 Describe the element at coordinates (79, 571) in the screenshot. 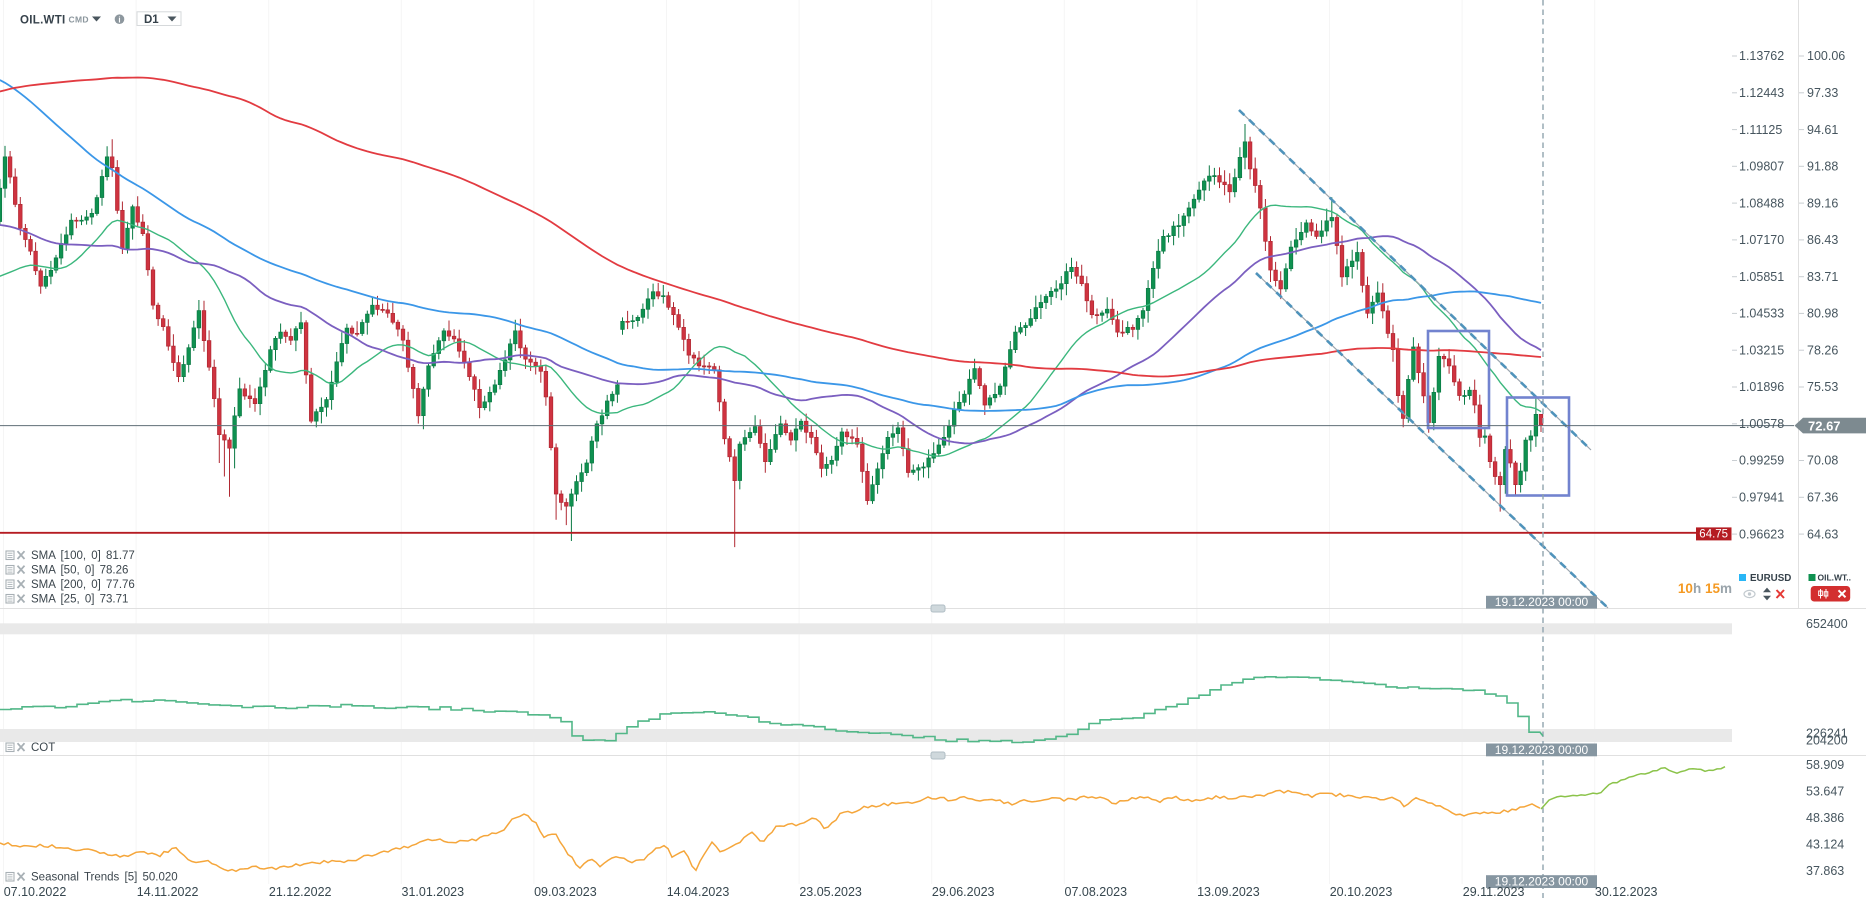

I see `svg-text: SMA [50, 0] 78.26` at that location.